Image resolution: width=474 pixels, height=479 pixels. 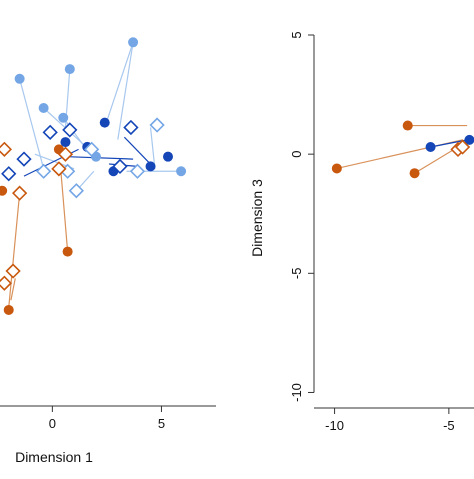 I want to click on x-axis-label: Dimension 1, so click(x=54, y=457).